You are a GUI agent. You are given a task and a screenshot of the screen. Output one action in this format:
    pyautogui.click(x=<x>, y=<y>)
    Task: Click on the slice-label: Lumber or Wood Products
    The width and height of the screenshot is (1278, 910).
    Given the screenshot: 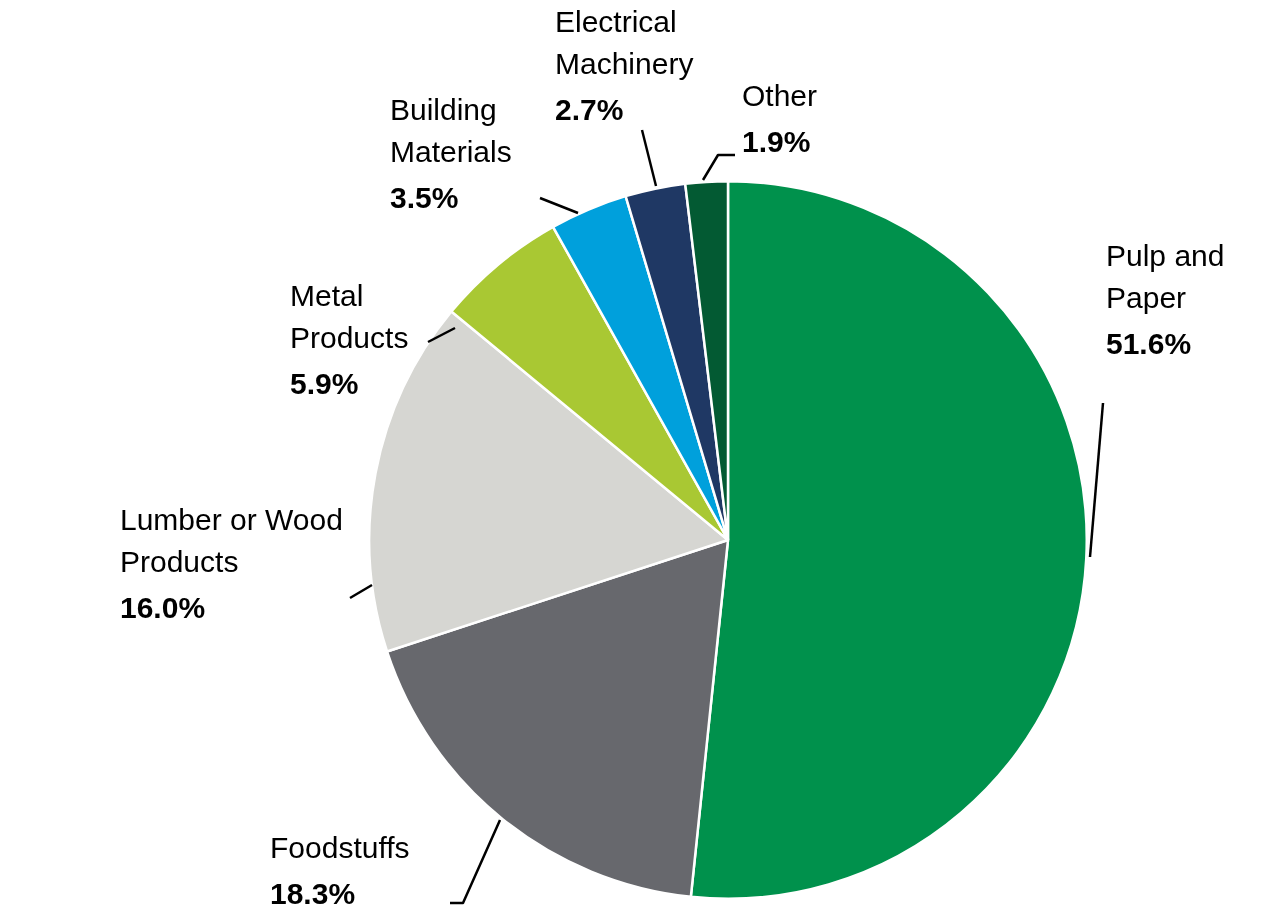 What is the action you would take?
    pyautogui.click(x=231, y=541)
    